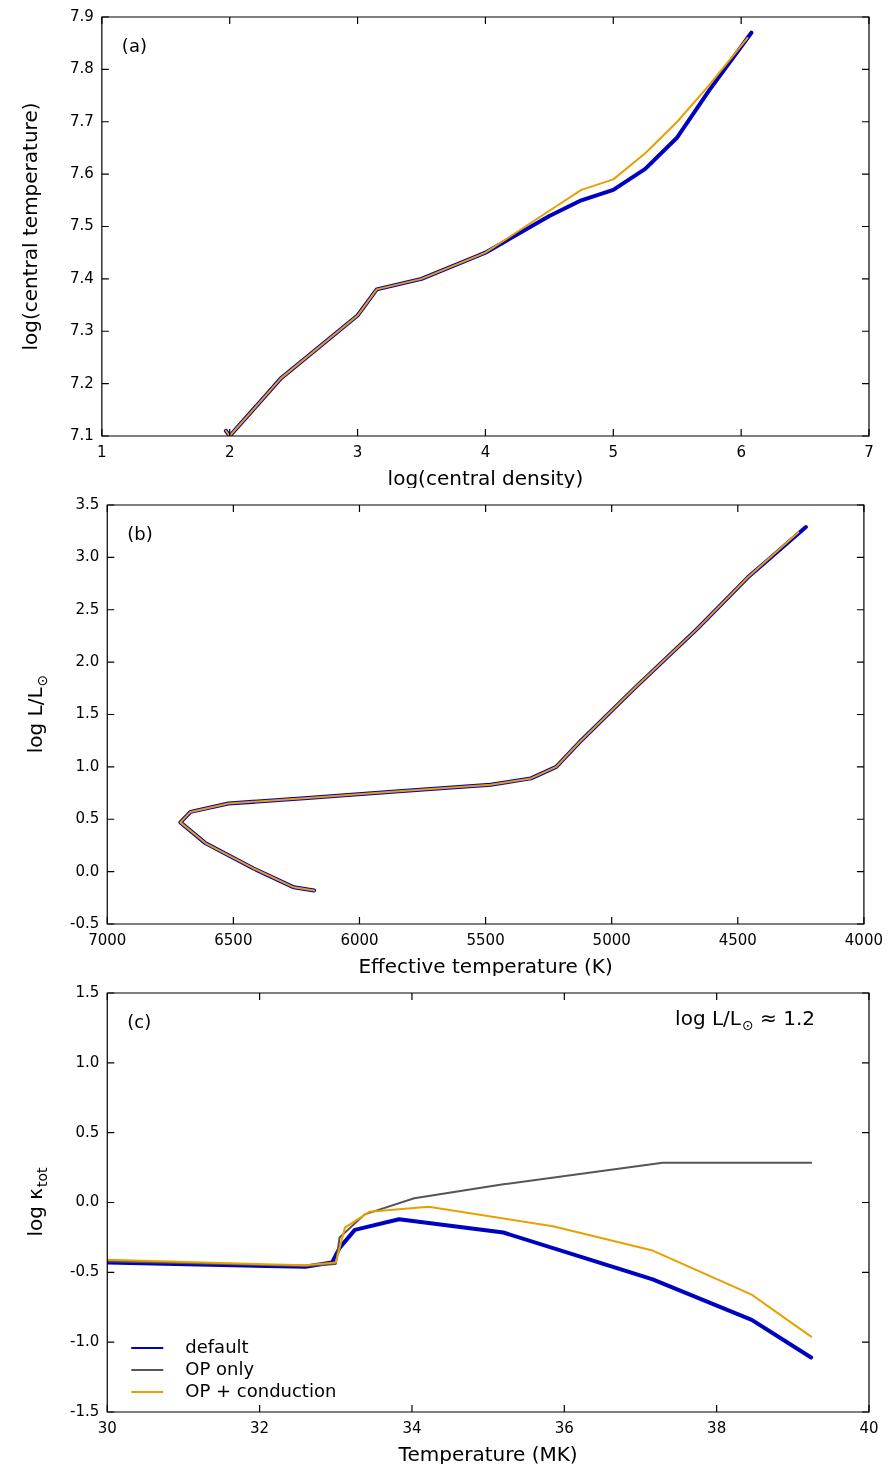  Describe the element at coordinates (359, 939) in the screenshot. I see `x-tick-label: 6000` at that location.